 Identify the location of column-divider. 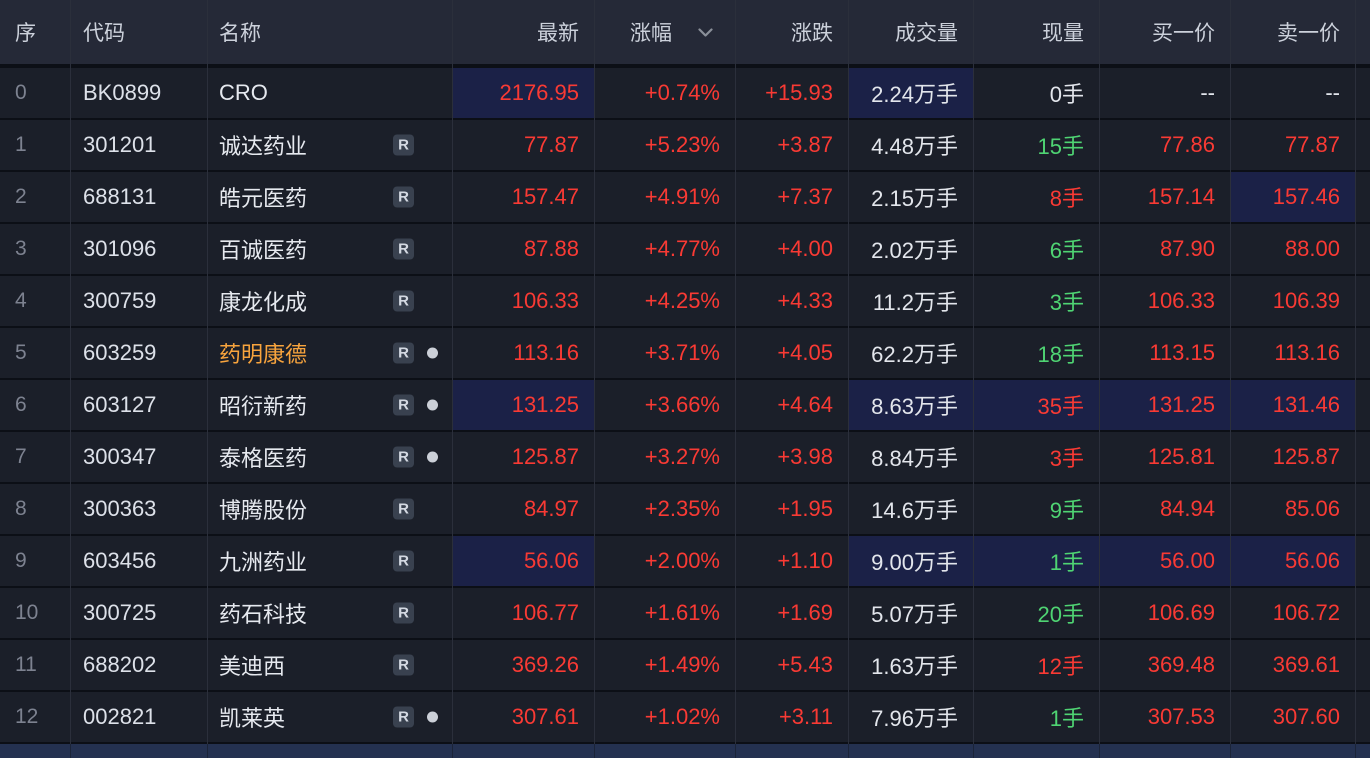
(735, 751).